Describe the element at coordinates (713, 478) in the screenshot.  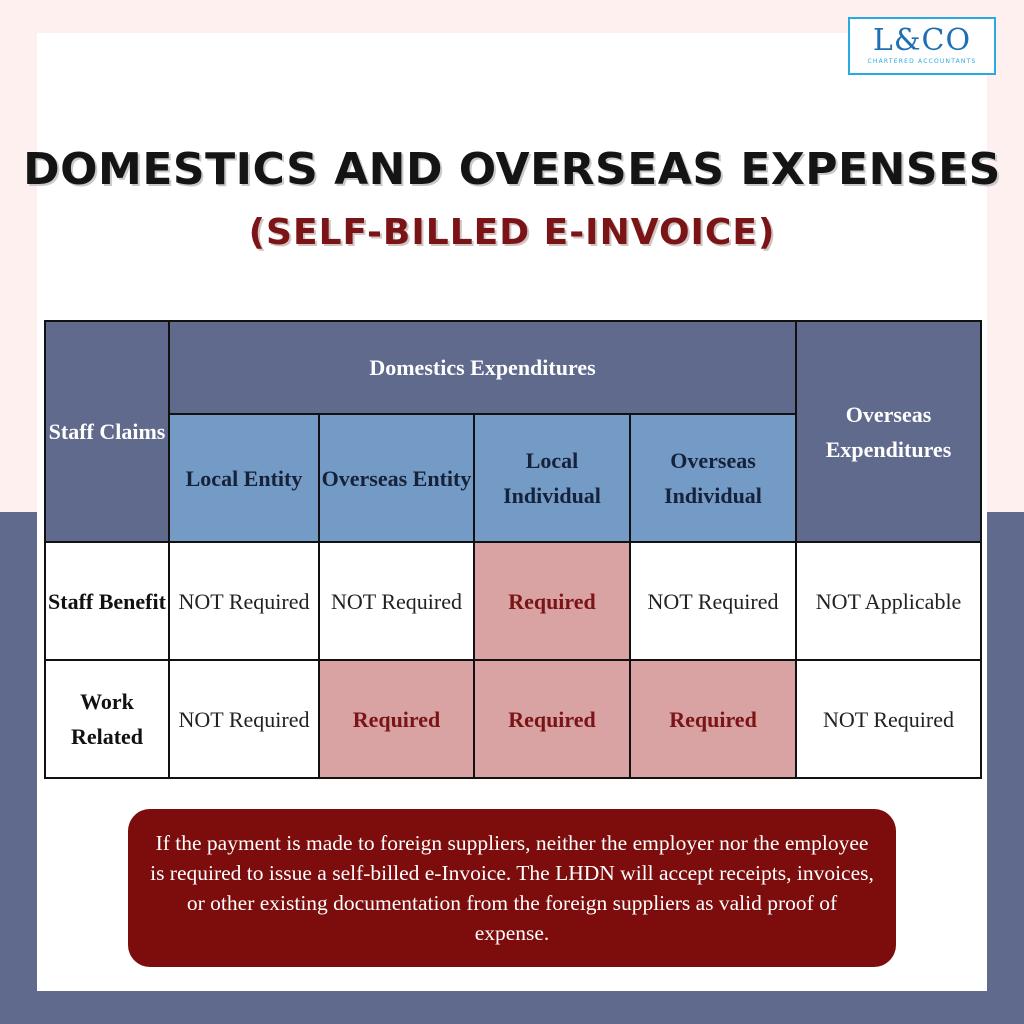
I see `overseas-individual-header: Overseas Individual` at that location.